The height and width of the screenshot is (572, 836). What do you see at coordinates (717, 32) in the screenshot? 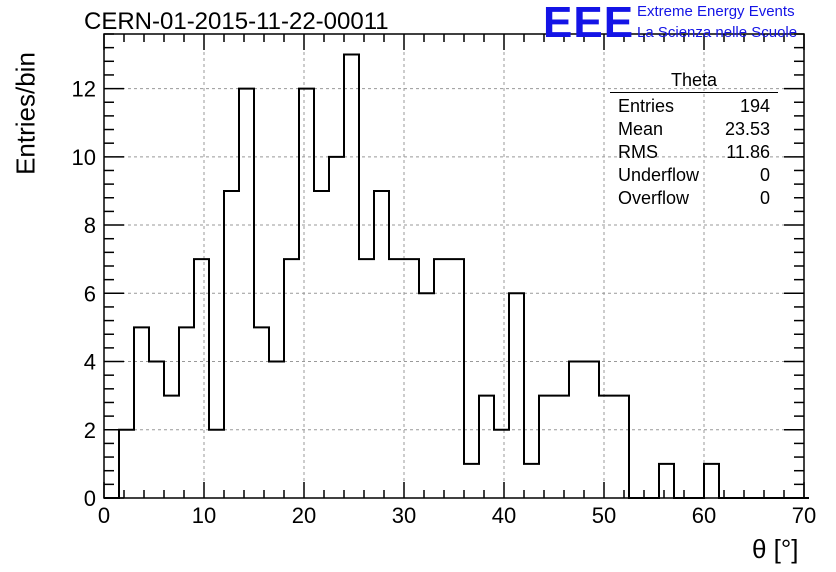
I see `logo-line-2: La Scienza nelle Scuole` at bounding box center [717, 32].